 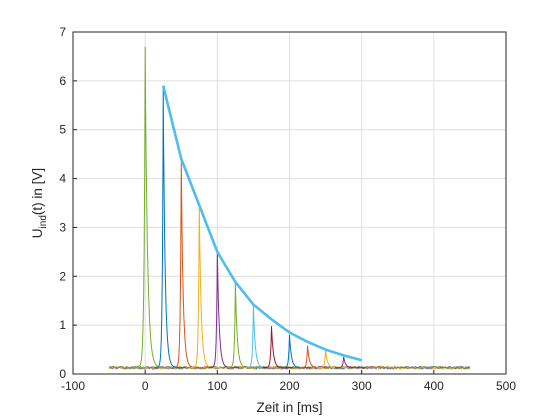 I want to click on y-tick-label: 7, so click(x=62, y=32).